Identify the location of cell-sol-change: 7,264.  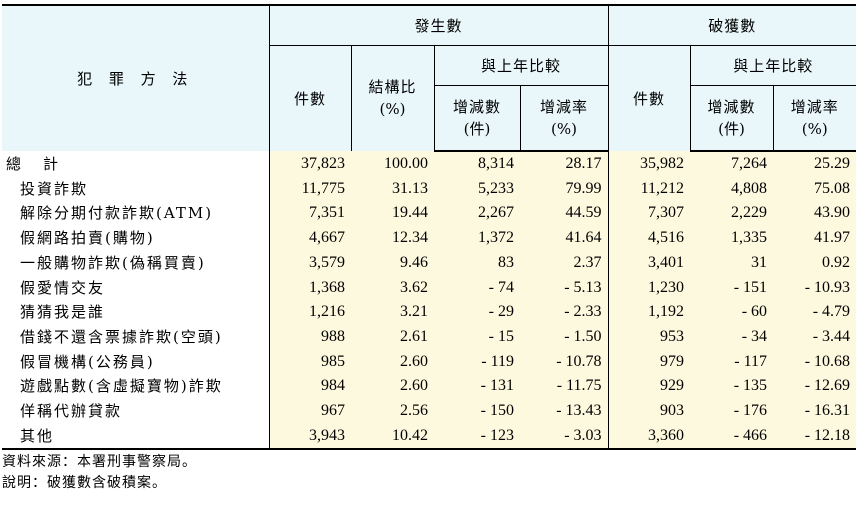
(732, 164).